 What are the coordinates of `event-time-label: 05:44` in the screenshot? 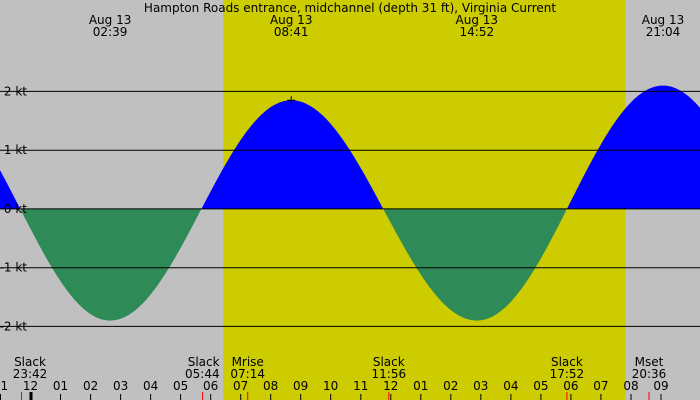 It's located at (202, 374).